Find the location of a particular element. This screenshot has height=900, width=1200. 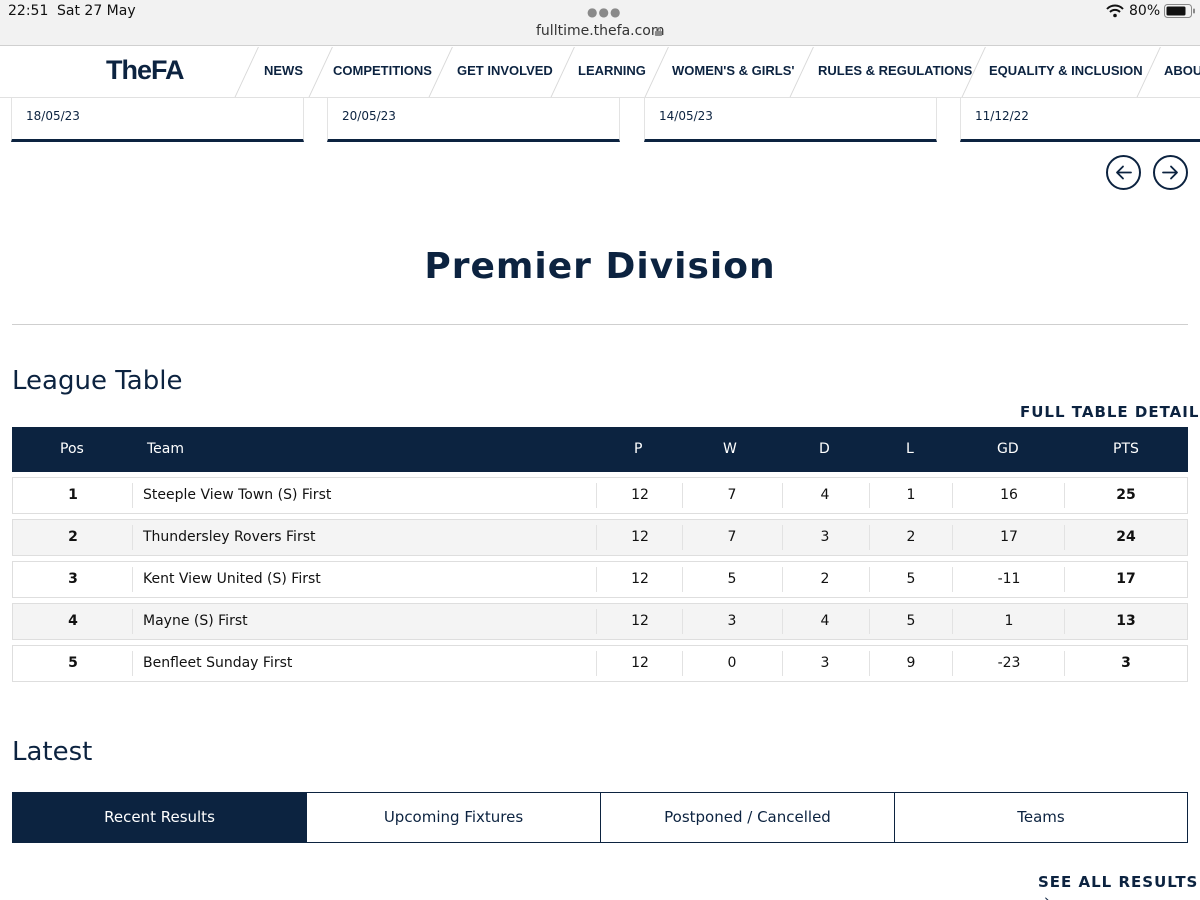

address-bar-url: fulltime.thefa.com is located at coordinates (600, 31).